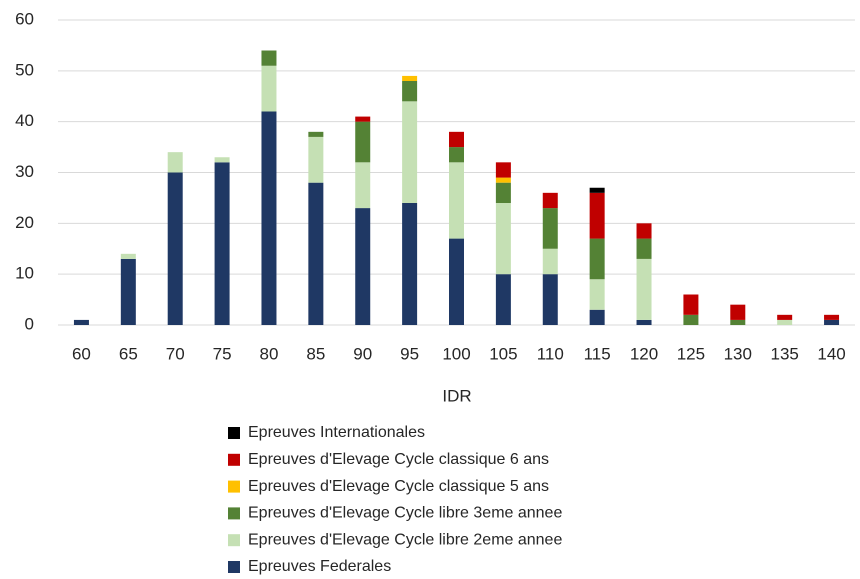  Describe the element at coordinates (831, 353) in the screenshot. I see `x-tick-label: 140` at that location.